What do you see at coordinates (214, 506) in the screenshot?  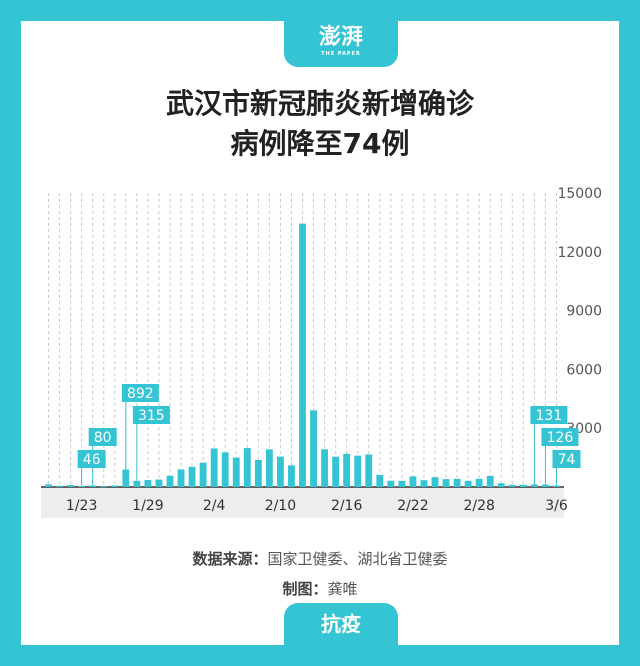 I see `x-tick-label: 2/4` at bounding box center [214, 506].